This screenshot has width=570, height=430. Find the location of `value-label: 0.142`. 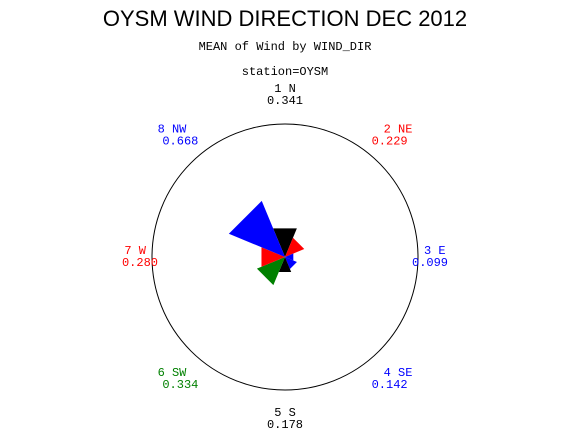

value-label: 0.142 is located at coordinates (390, 385).